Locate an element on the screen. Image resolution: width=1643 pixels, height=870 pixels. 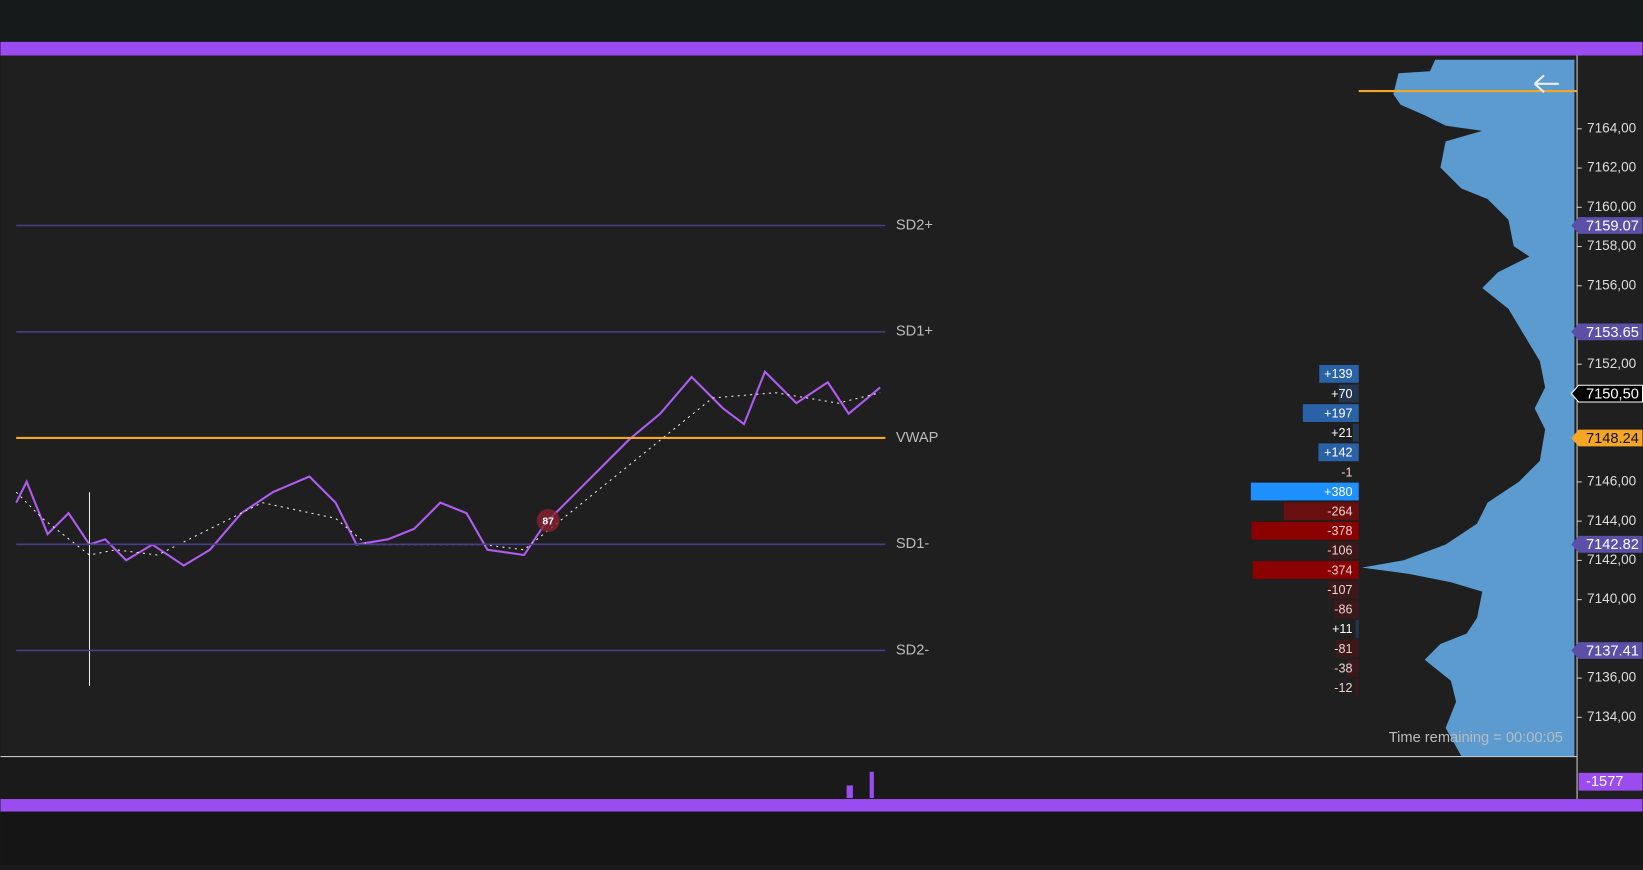
axis-tick-label: 7156,00 is located at coordinates (1612, 284).